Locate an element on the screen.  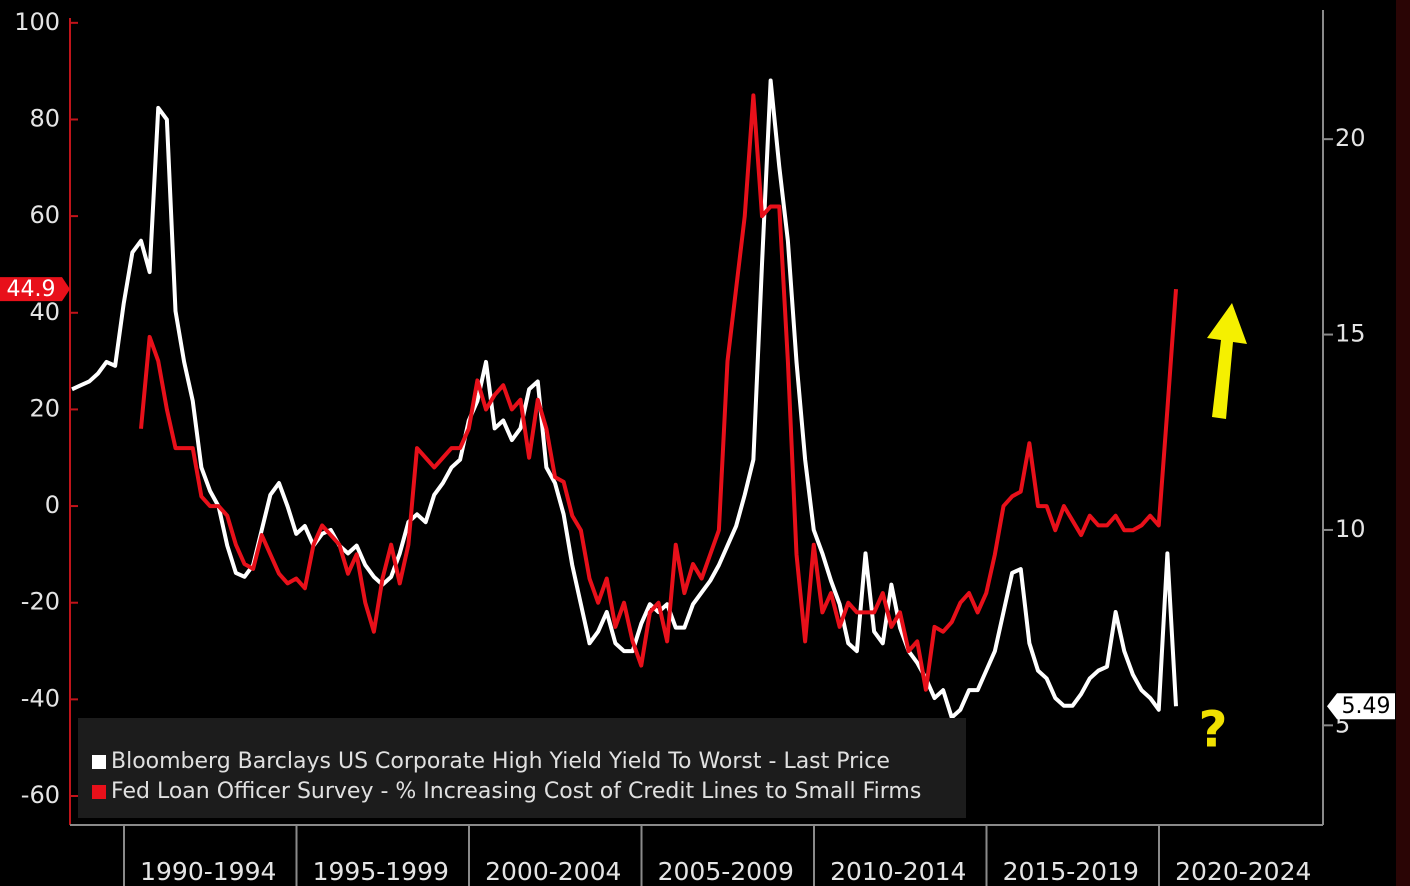
y-tick-label: 20 is located at coordinates (44, 408).